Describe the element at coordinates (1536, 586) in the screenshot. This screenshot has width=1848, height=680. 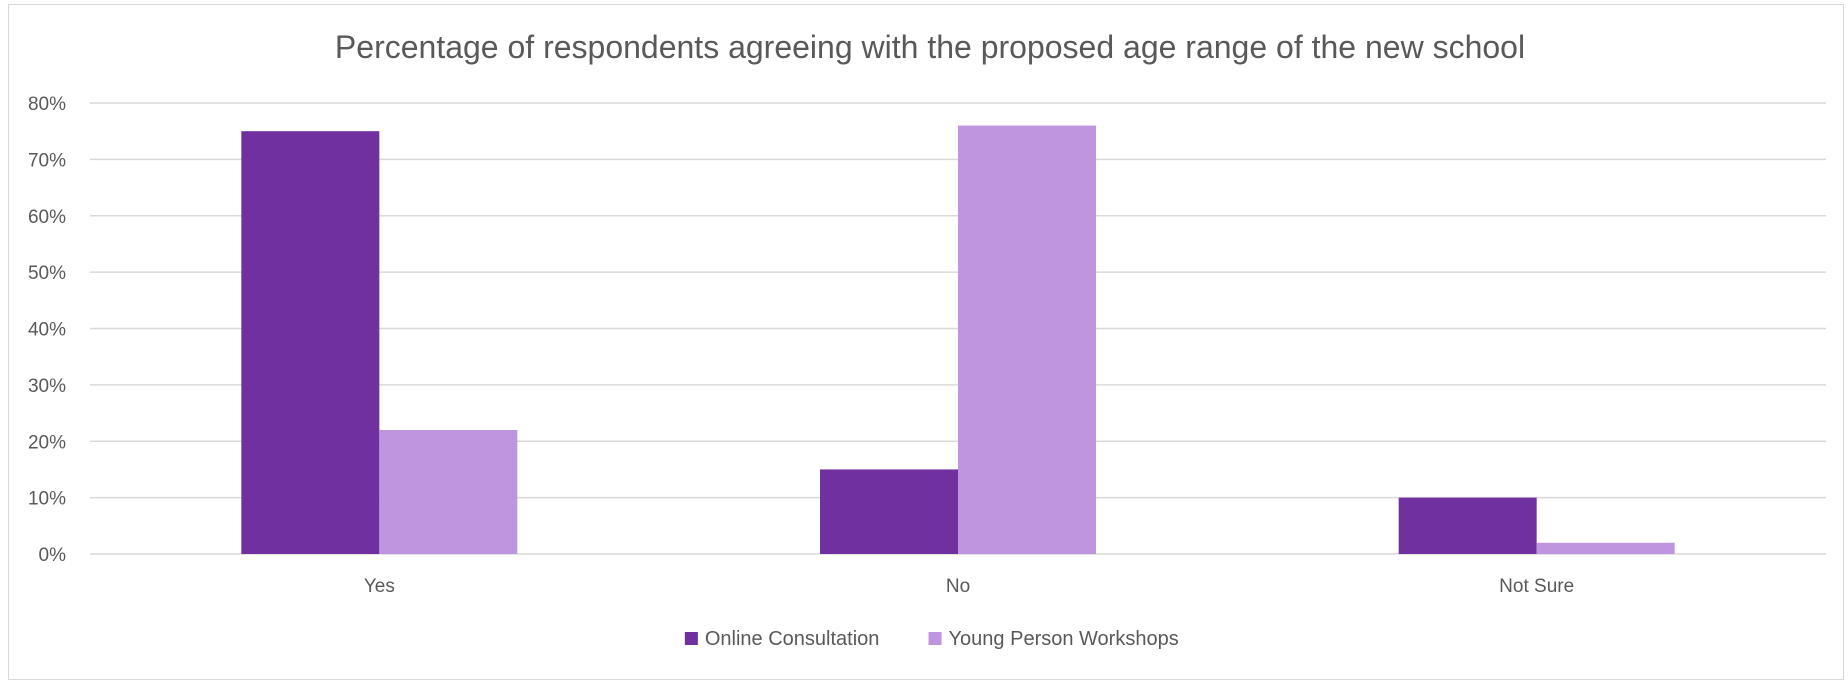
I see `x-tick-label: Not Sure` at that location.